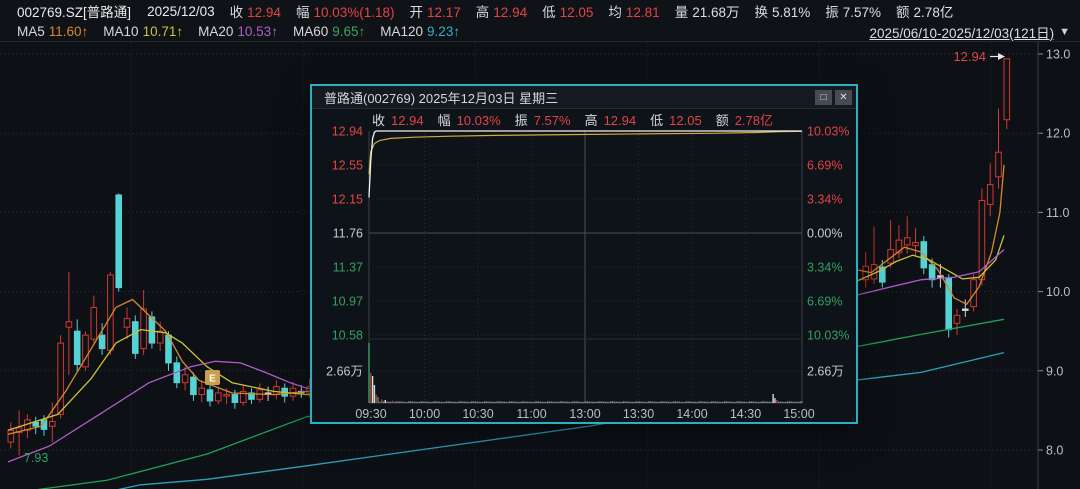 The height and width of the screenshot is (489, 1080). What do you see at coordinates (754, 120) in the screenshot?
I see `popup-stat-value: 2.78亿` at bounding box center [754, 120].